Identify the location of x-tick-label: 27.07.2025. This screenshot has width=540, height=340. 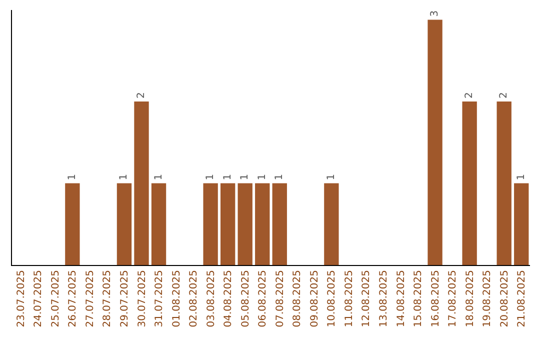
(90, 299).